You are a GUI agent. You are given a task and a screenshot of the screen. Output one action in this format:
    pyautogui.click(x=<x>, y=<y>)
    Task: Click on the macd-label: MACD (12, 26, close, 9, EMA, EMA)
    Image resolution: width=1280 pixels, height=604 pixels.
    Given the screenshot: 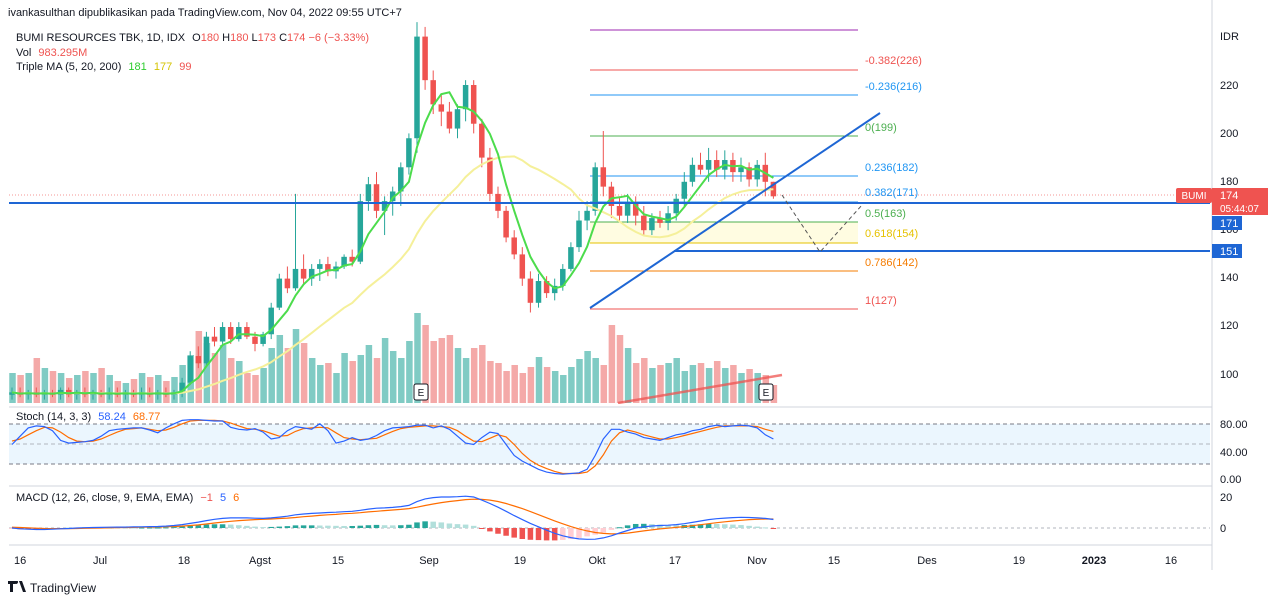 What is the action you would take?
    pyautogui.click(x=105, y=498)
    